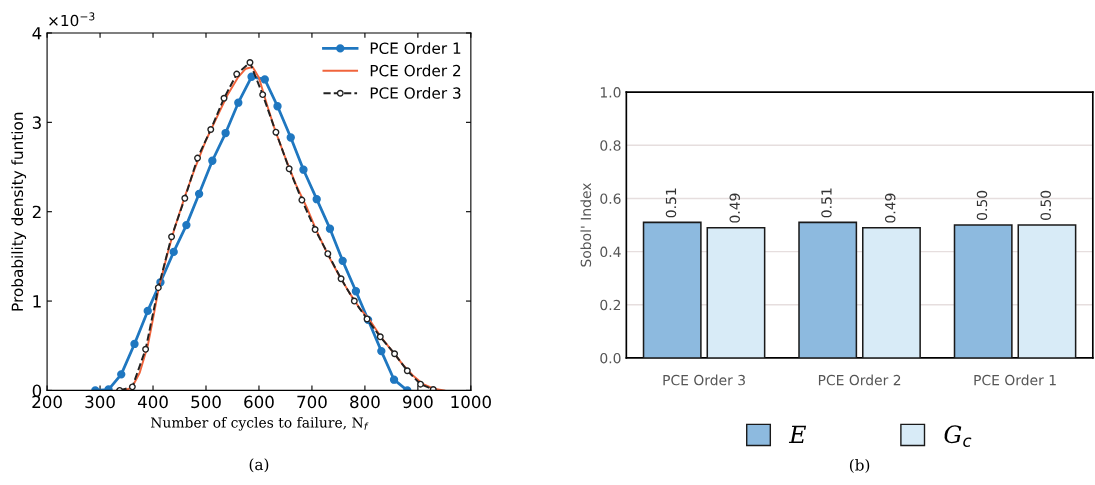 The image size is (1095, 485). Describe the element at coordinates (37, 33) in the screenshot. I see `y-tick-label: 4` at that location.